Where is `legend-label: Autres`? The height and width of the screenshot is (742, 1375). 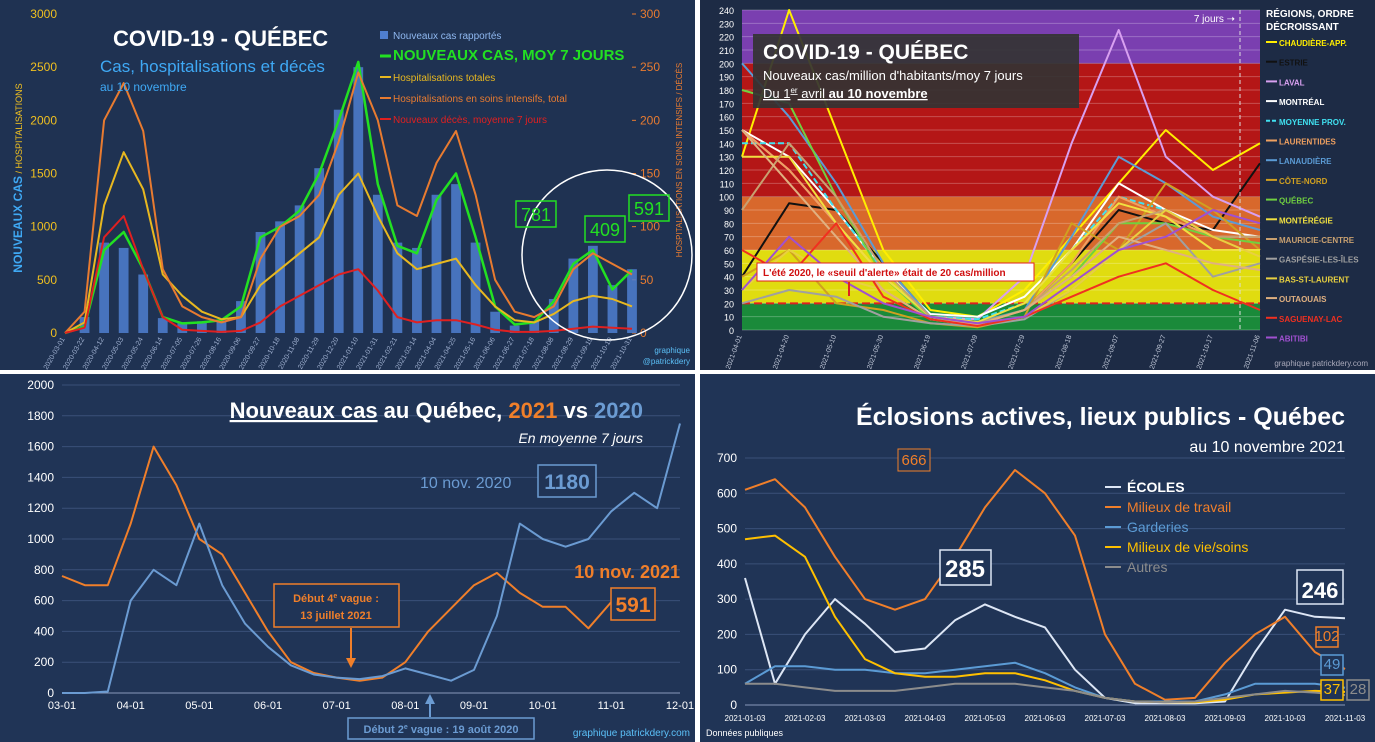 legend-label: Autres is located at coordinates (1147, 567).